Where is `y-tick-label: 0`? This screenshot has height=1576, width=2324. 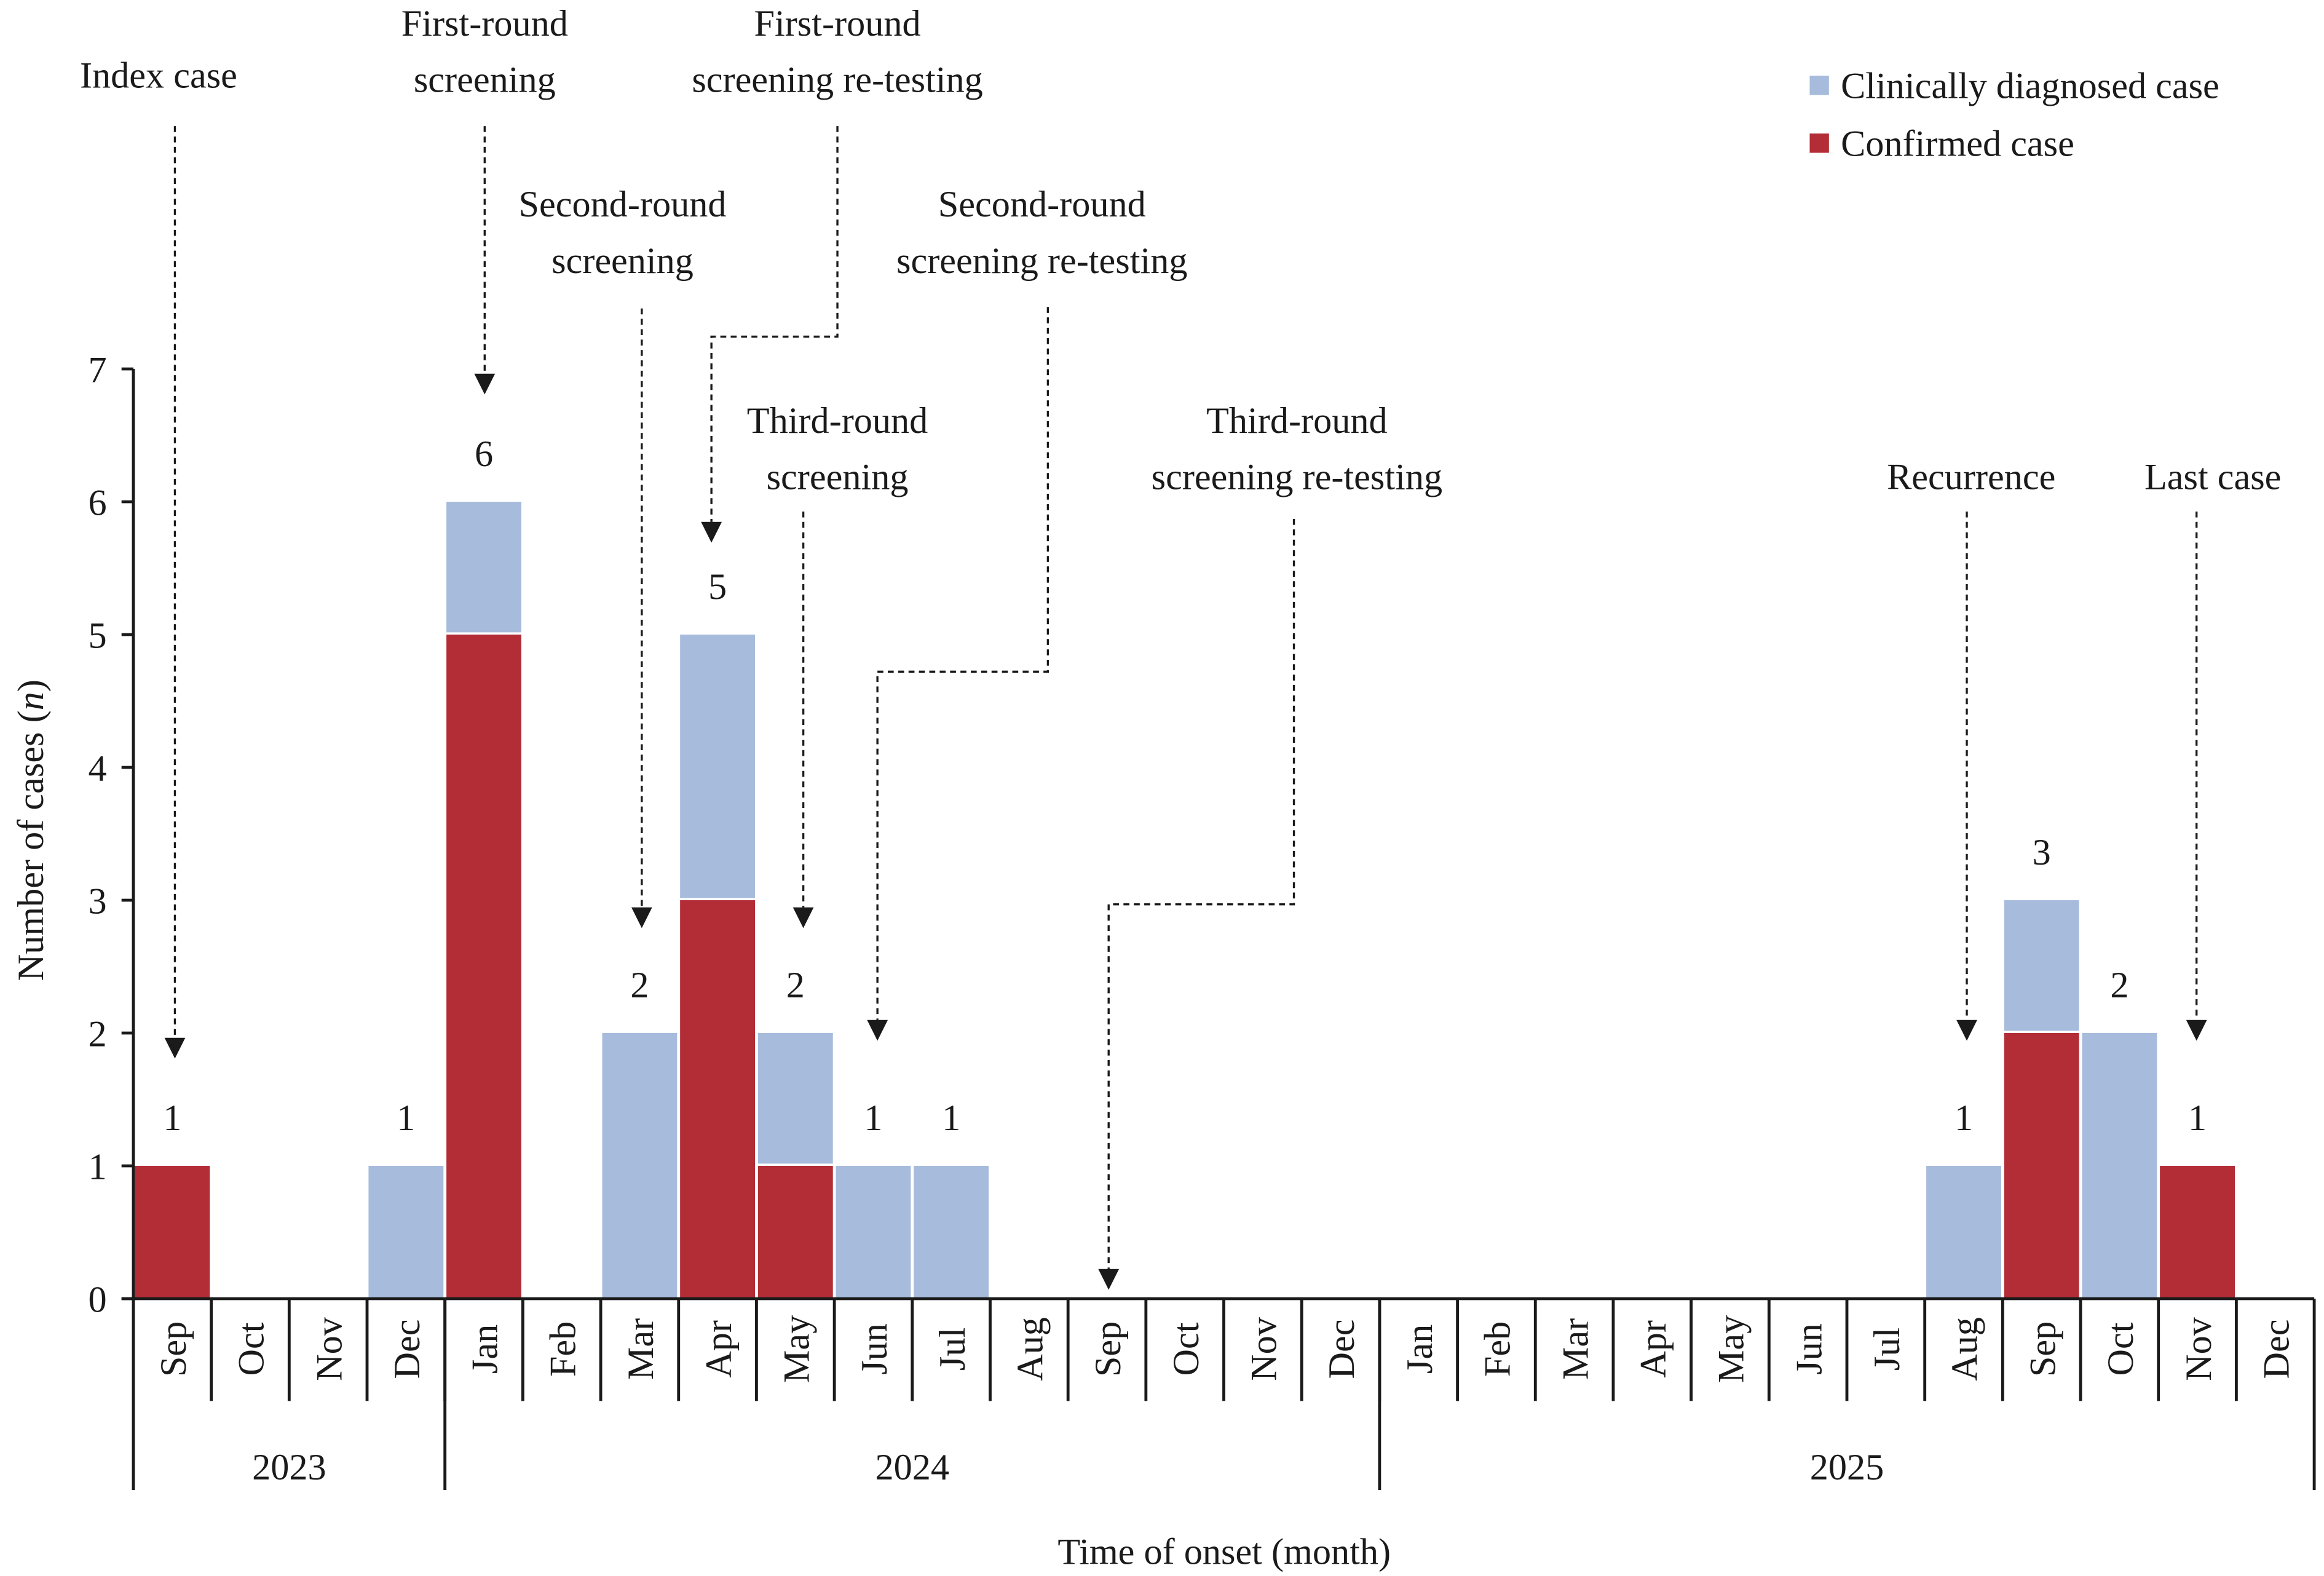 y-tick-label: 0 is located at coordinates (97, 1301).